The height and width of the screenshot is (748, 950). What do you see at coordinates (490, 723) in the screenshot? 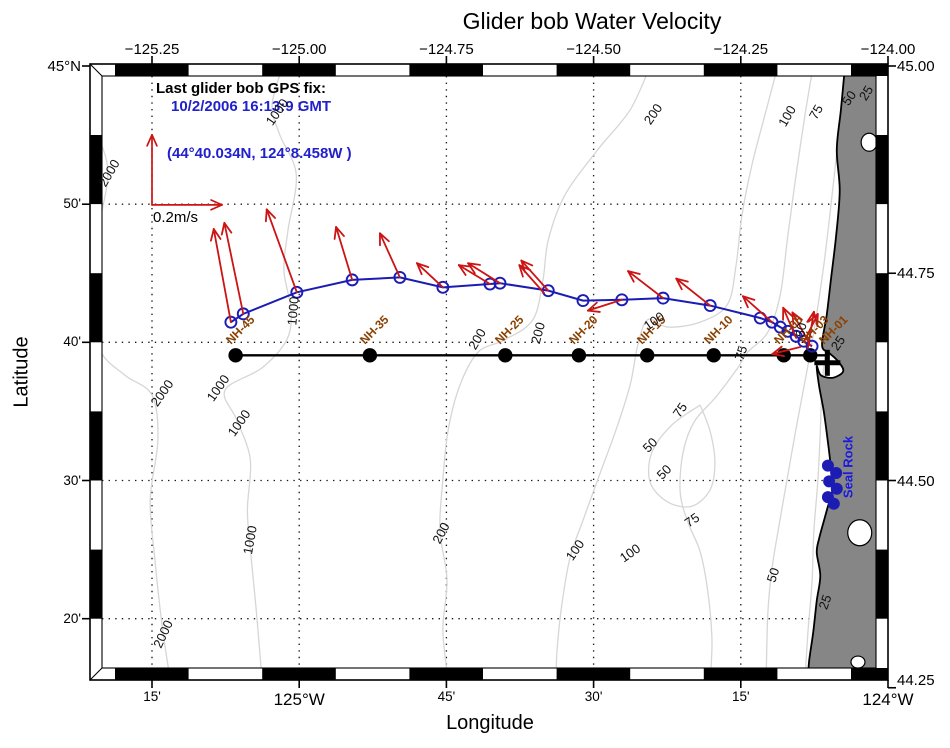
I see `x-axis-title: Longitude` at bounding box center [490, 723].